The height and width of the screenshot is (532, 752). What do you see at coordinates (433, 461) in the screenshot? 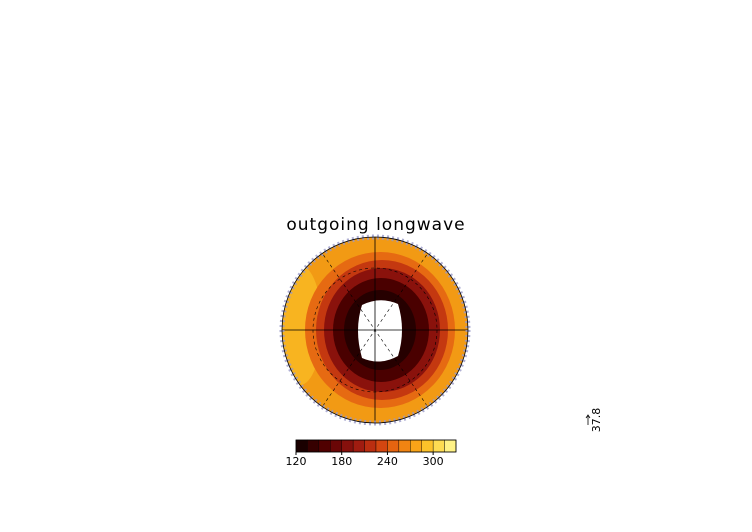
I see `colorbar-tick-label: 300` at bounding box center [433, 461].